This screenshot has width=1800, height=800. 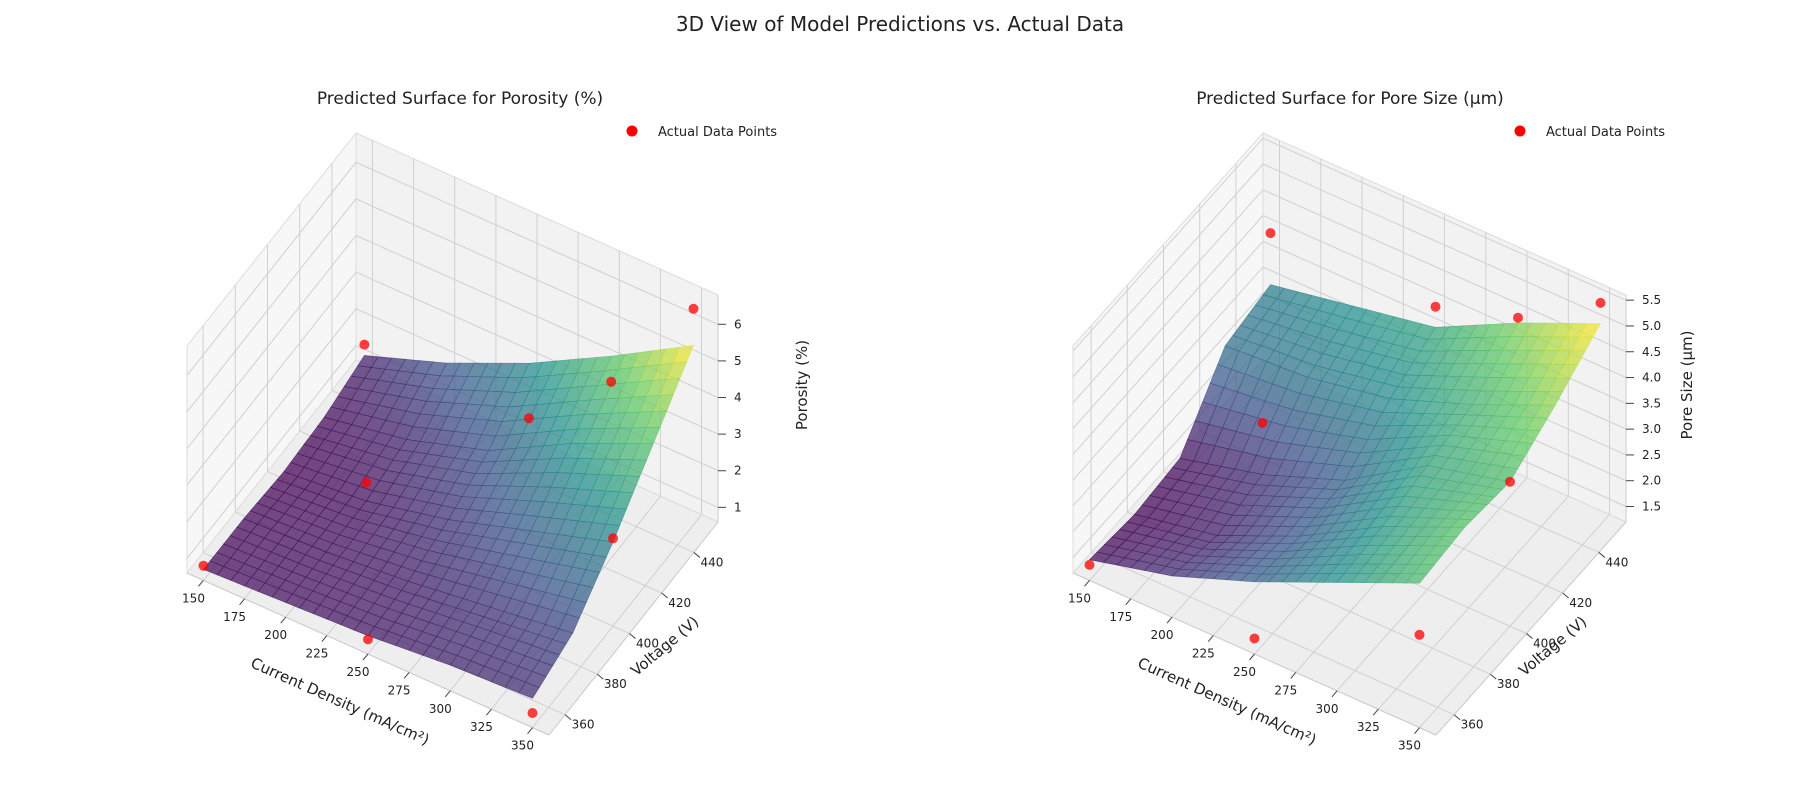 I want to click on z-tick-label: 6, so click(x=738, y=324).